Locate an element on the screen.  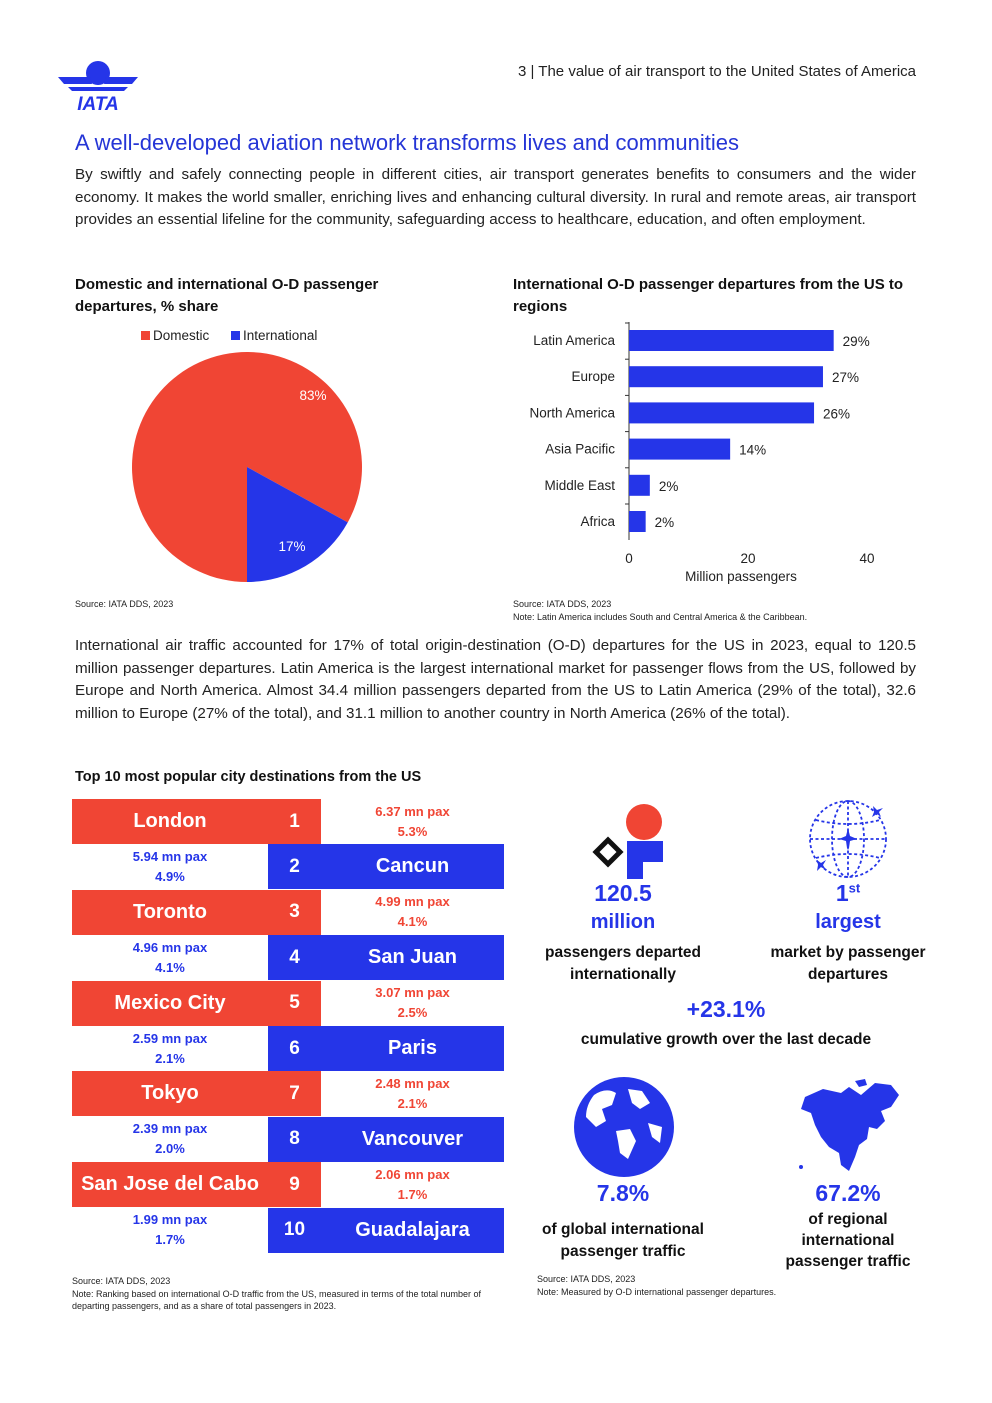
kpi-passengers-unit: million is located at coordinates (623, 922).